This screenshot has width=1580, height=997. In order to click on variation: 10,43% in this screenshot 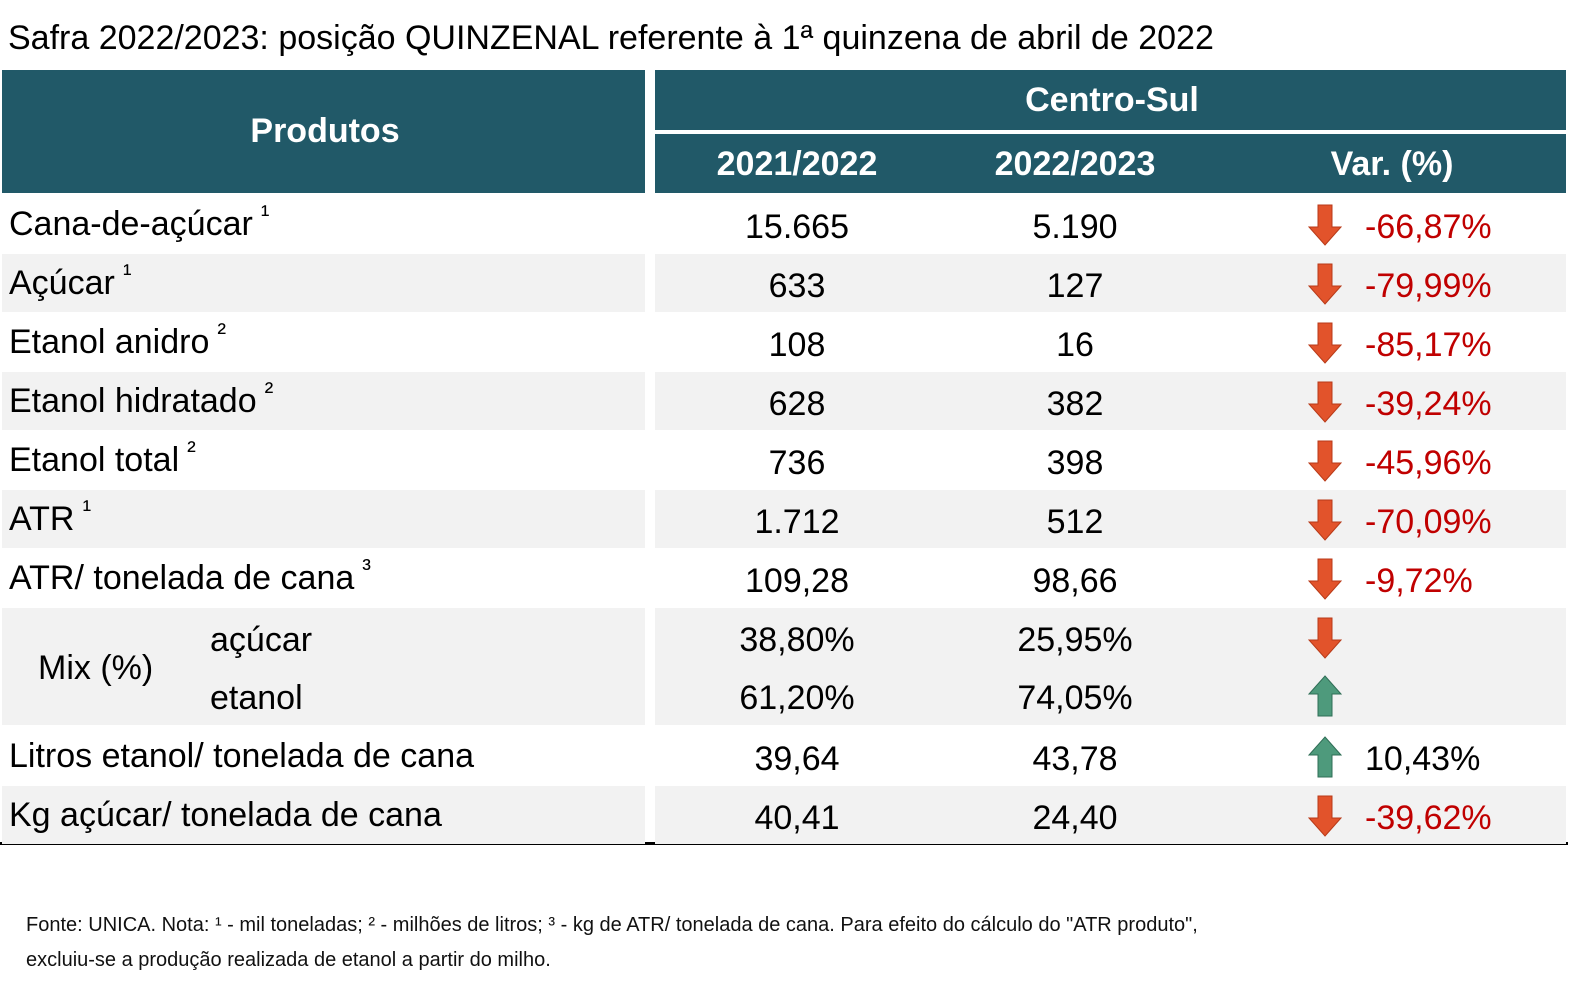, I will do `click(1423, 759)`.